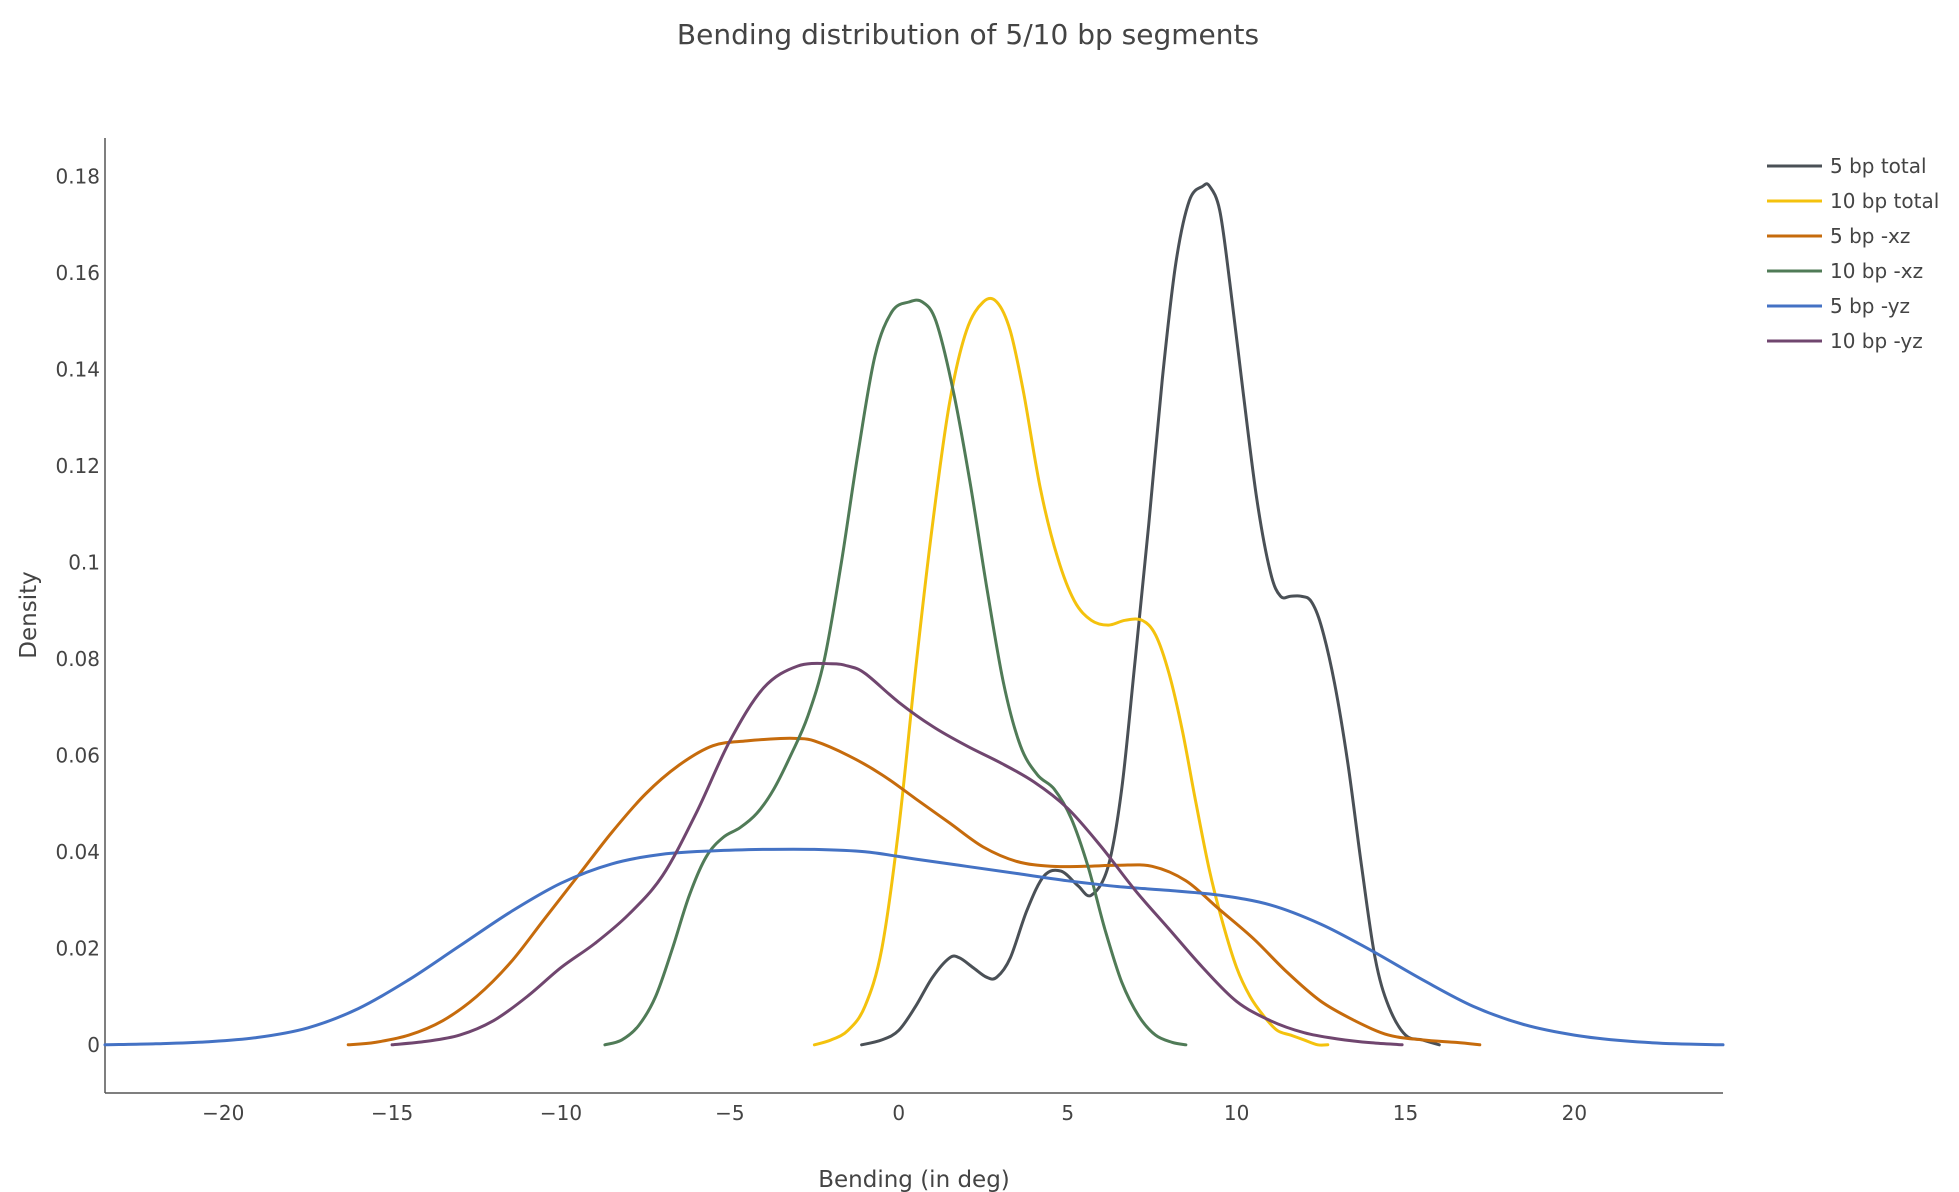  What do you see at coordinates (1876, 271) in the screenshot?
I see `legend-label: 10 bp -xz` at bounding box center [1876, 271].